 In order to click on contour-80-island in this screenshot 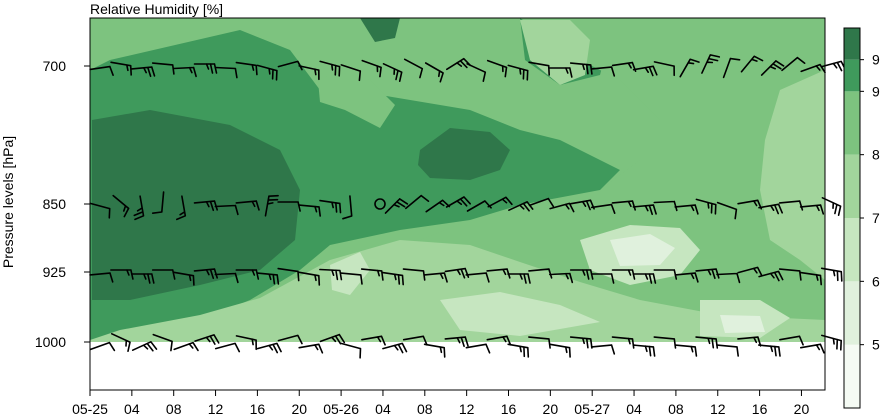, I will do `click(356, 100)`.